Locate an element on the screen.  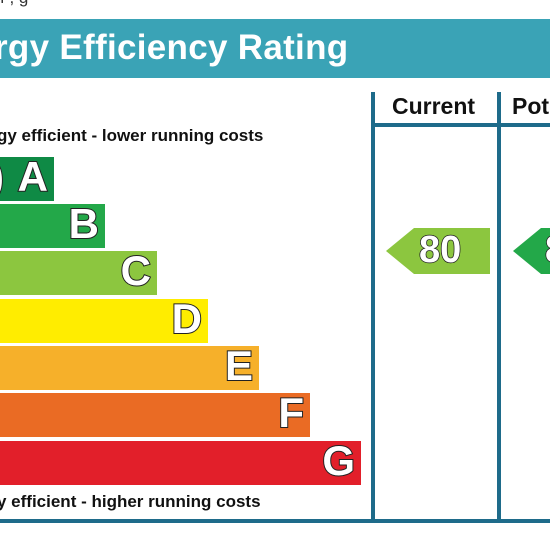
current-rating-value: 80 is located at coordinates (440, 250).